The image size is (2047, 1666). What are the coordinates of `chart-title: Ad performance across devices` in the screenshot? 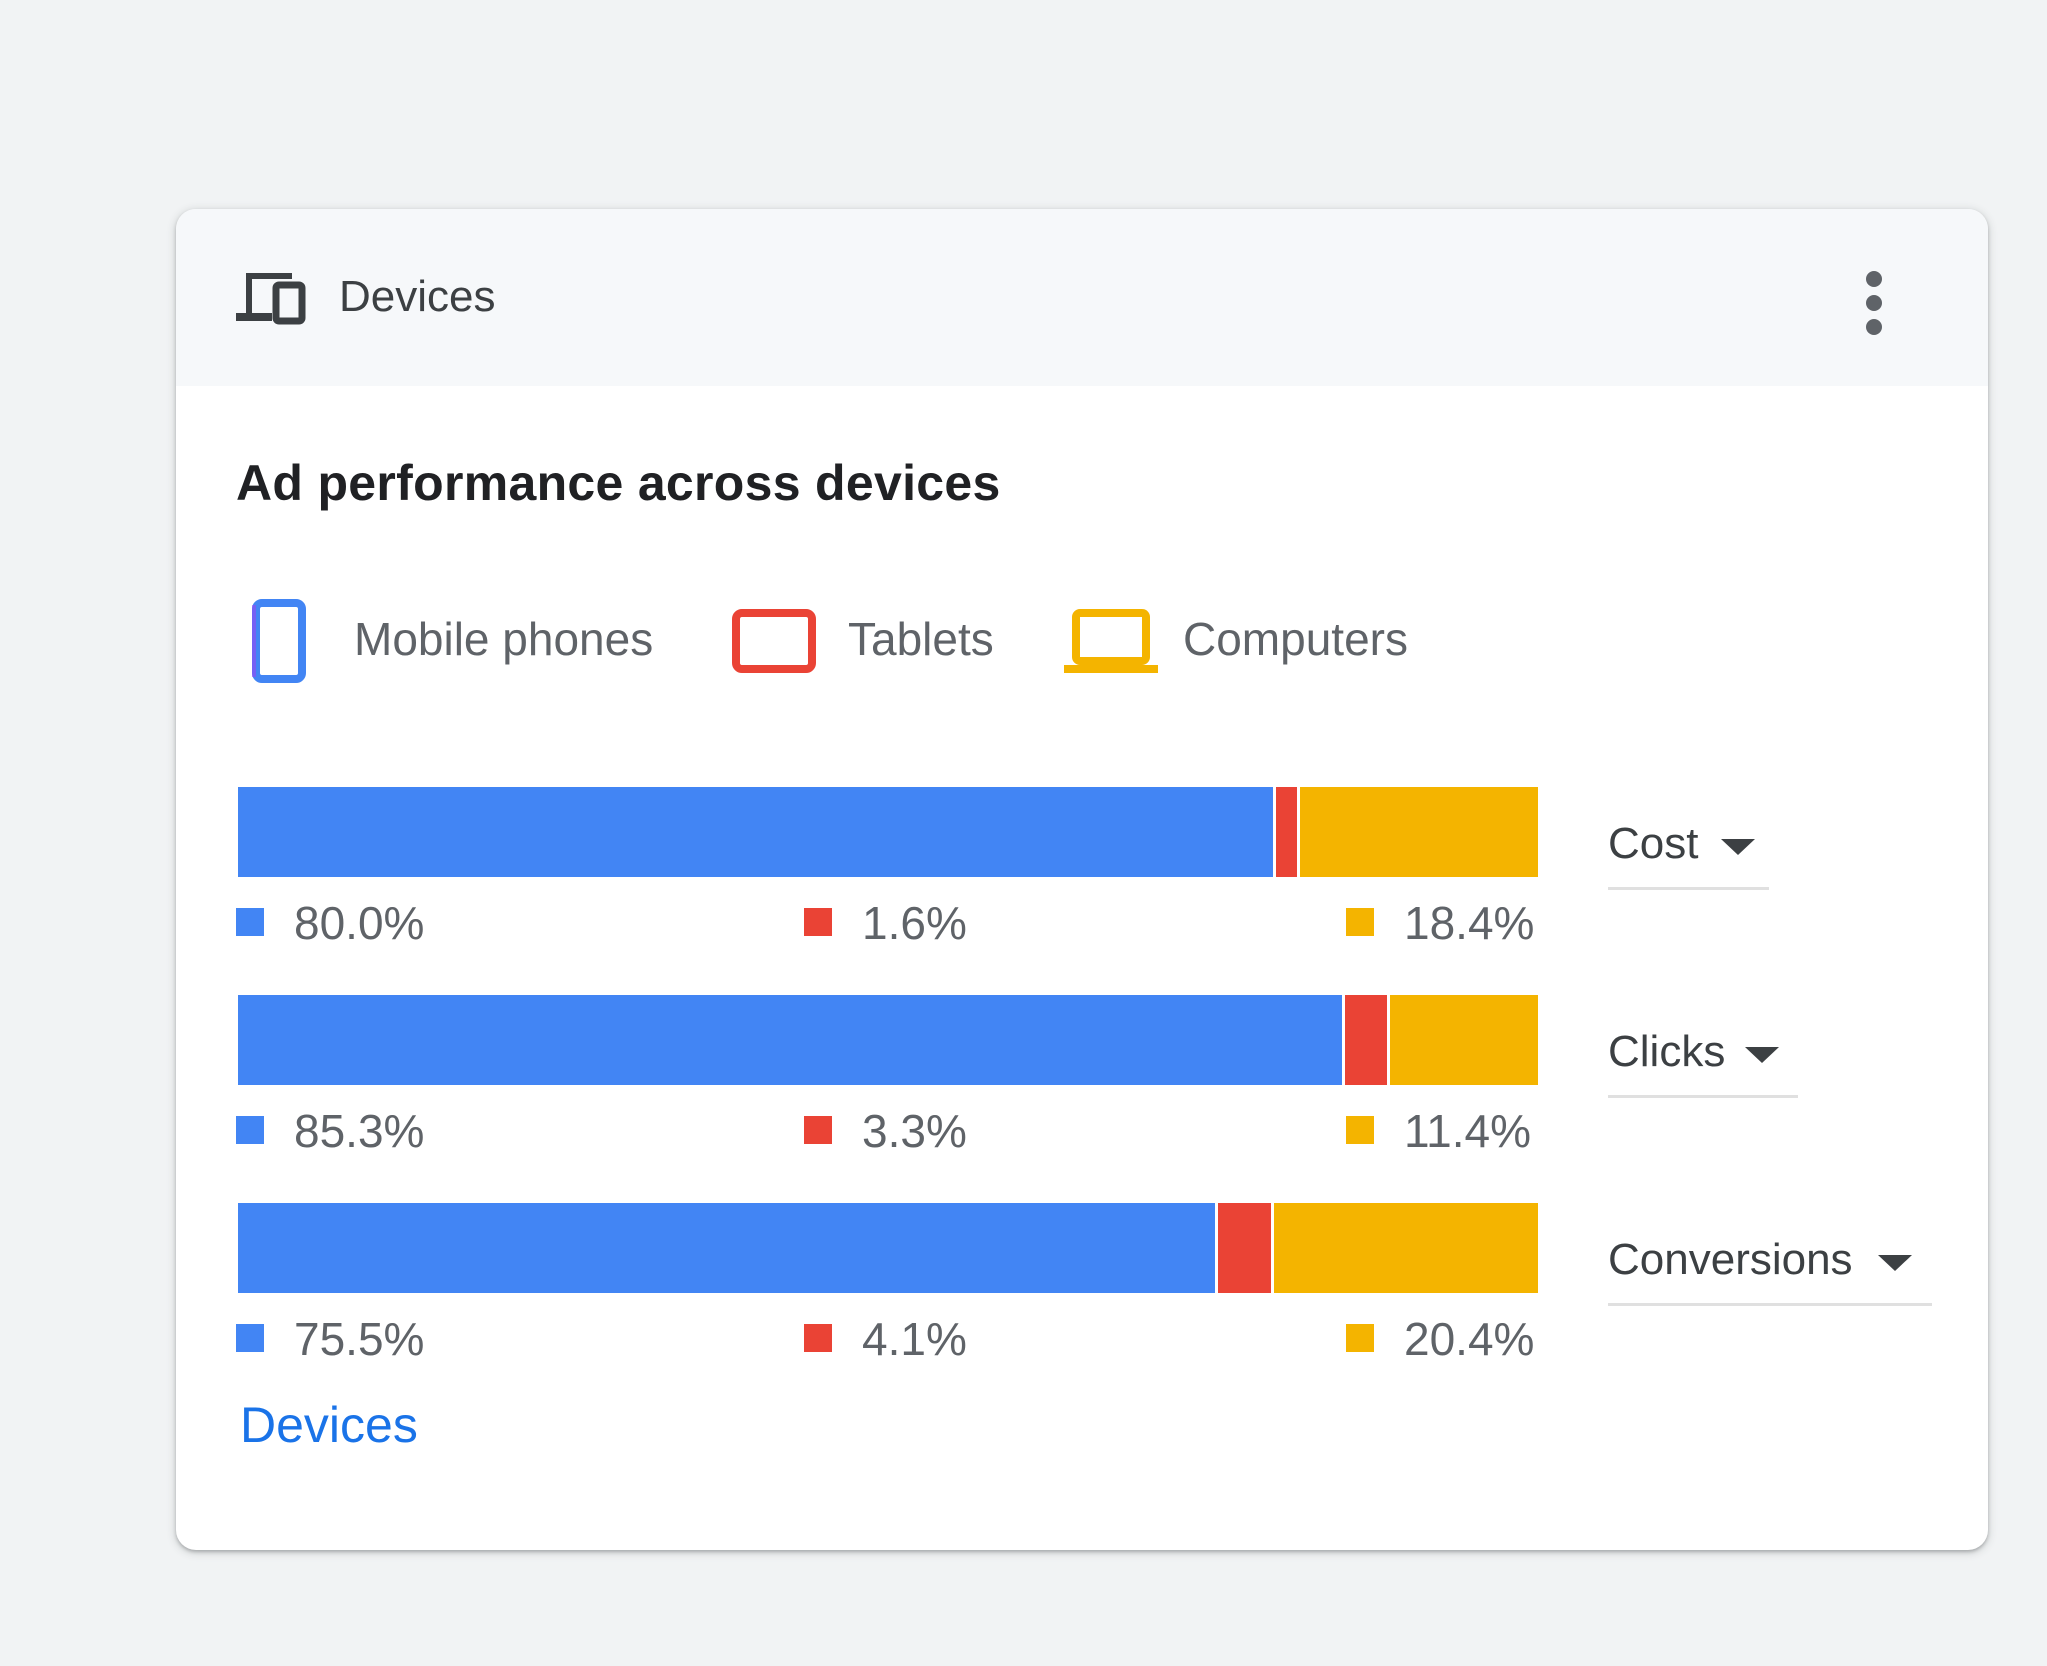 It's located at (618, 483).